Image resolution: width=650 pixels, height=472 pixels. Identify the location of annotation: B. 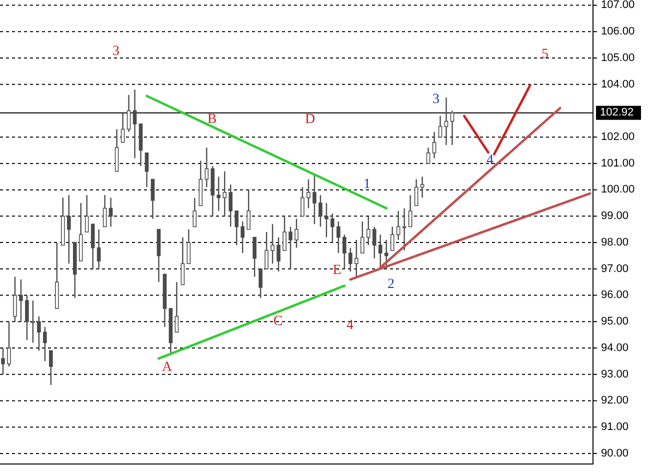
(212, 120).